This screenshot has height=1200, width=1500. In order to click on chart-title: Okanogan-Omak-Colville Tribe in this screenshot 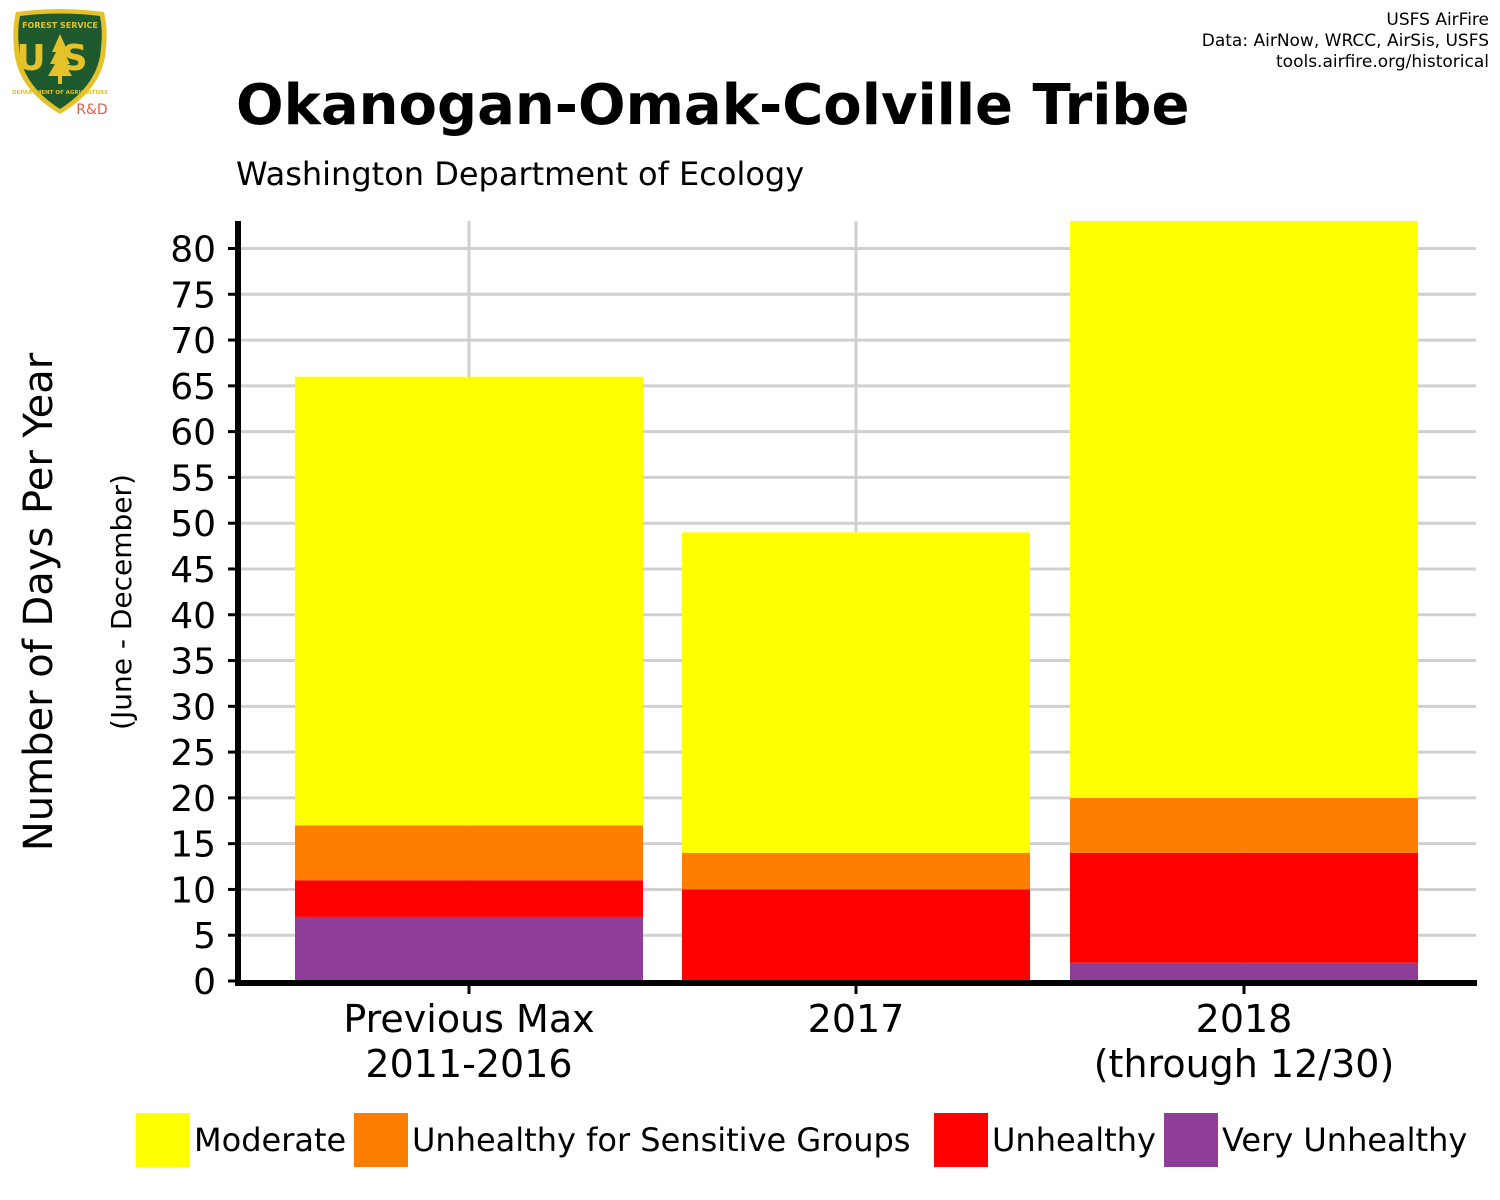, I will do `click(713, 105)`.